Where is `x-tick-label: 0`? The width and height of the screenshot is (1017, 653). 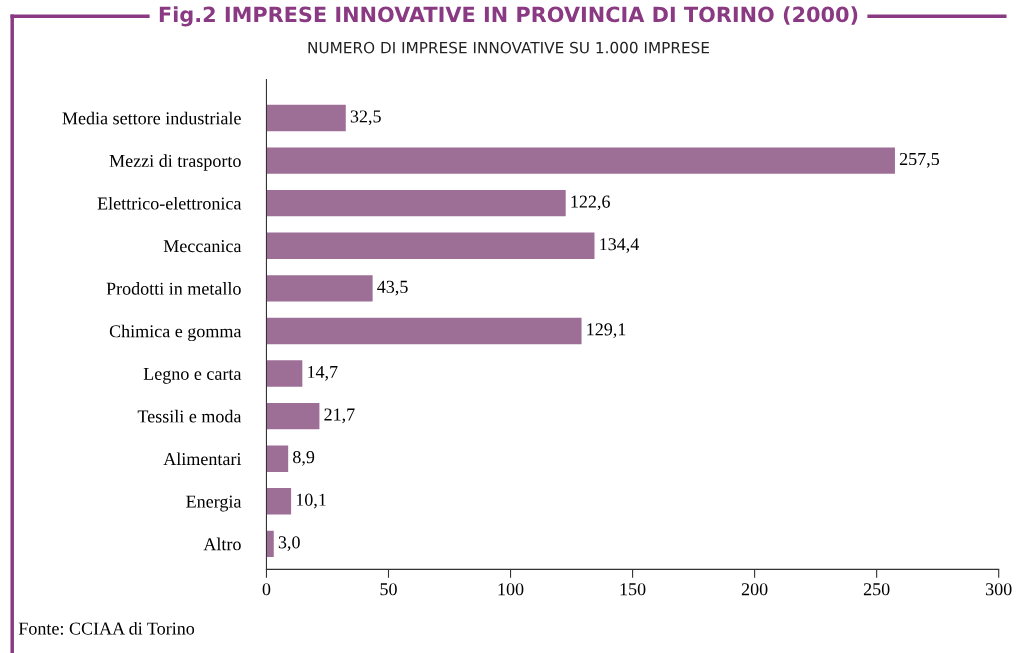 x-tick-label: 0 is located at coordinates (266, 589).